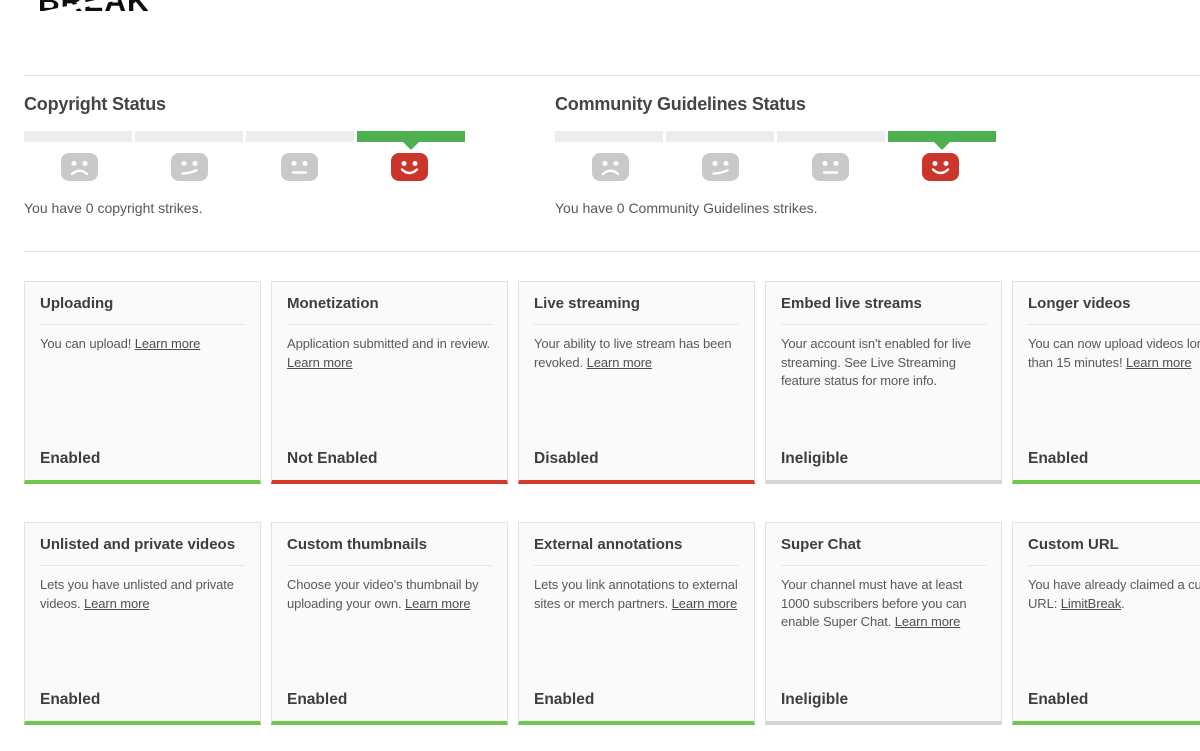  I want to click on community-guidelines-status-section: Community Guidelines Status, so click(775, 154).